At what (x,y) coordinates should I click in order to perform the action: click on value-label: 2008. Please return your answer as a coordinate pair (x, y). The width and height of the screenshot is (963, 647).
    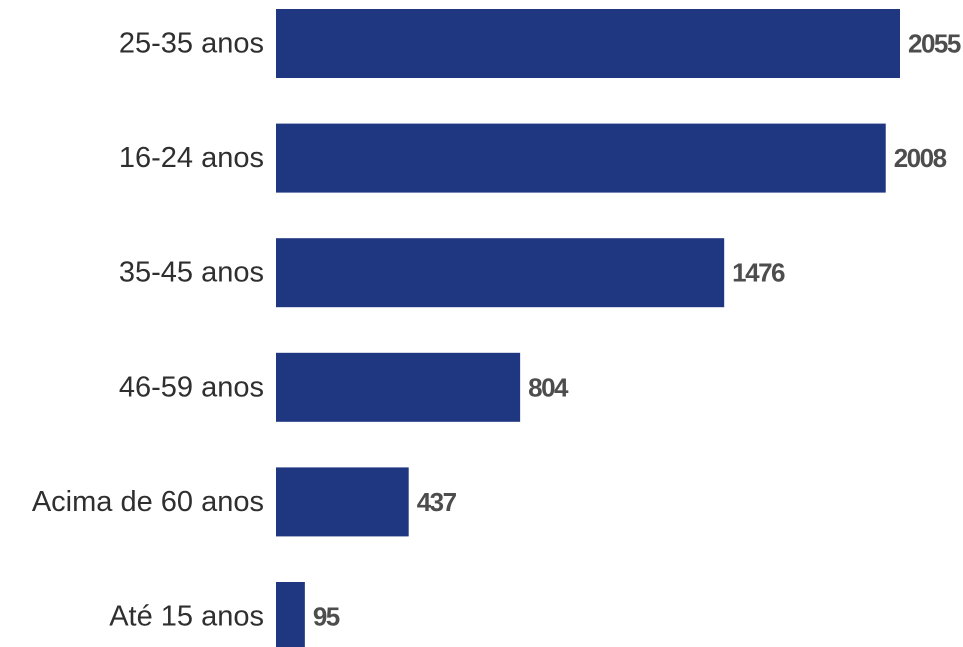
    Looking at the image, I should click on (920, 158).